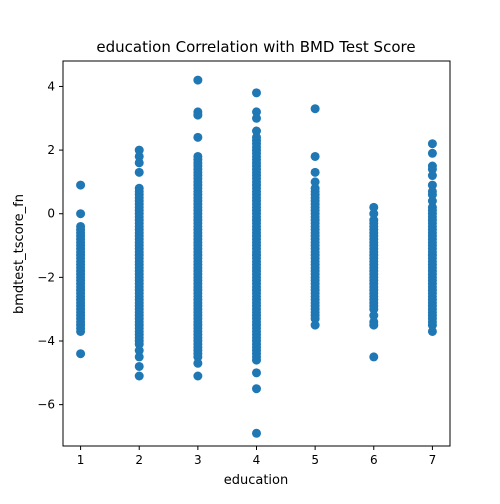 This screenshot has height=504, width=500. Describe the element at coordinates (433, 460) in the screenshot. I see `x-tick-label: 7` at that location.